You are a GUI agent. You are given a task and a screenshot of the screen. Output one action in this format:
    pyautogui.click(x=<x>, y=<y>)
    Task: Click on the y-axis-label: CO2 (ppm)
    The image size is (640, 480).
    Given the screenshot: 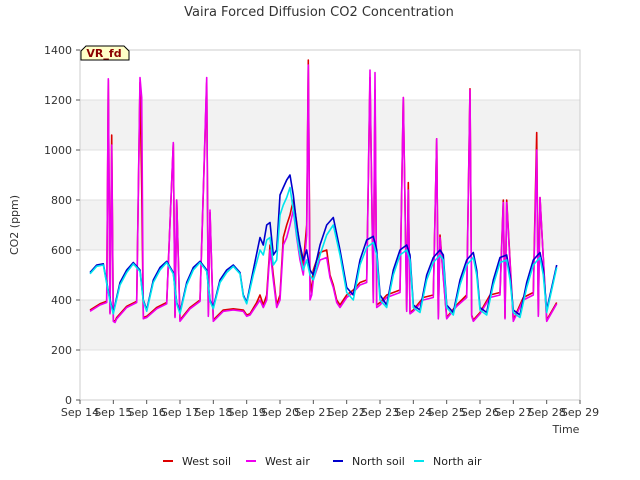 What is the action you would take?
    pyautogui.click(x=14, y=225)
    